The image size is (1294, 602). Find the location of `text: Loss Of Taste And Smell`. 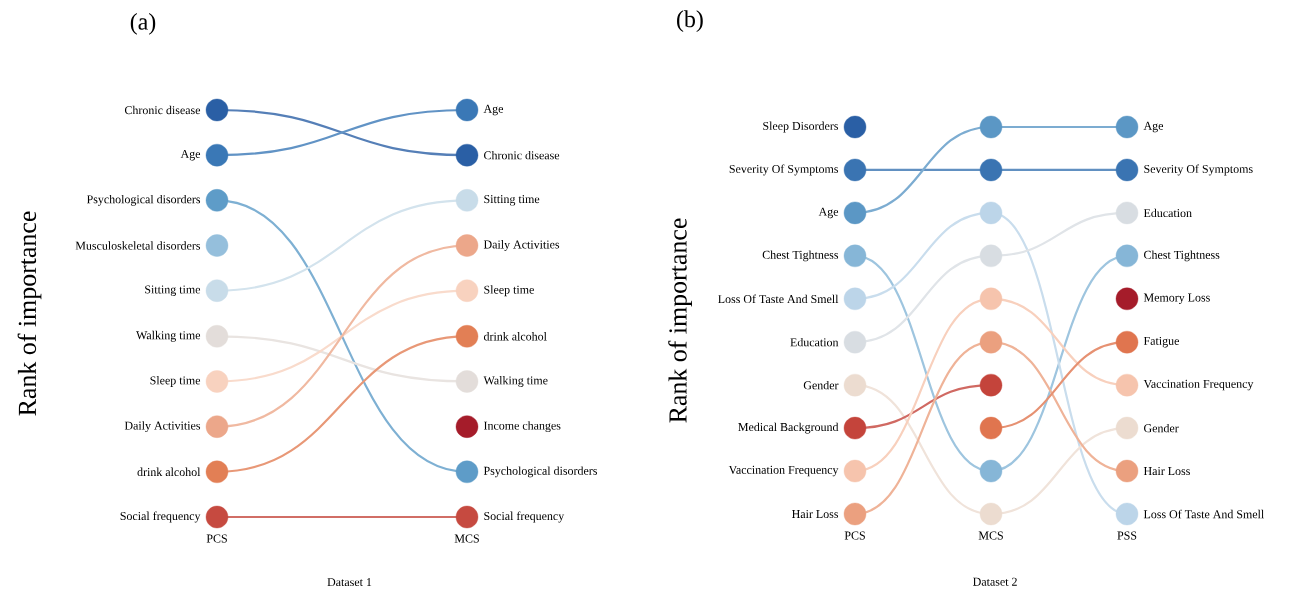

text: Loss Of Taste And Smell is located at coordinates (778, 299).